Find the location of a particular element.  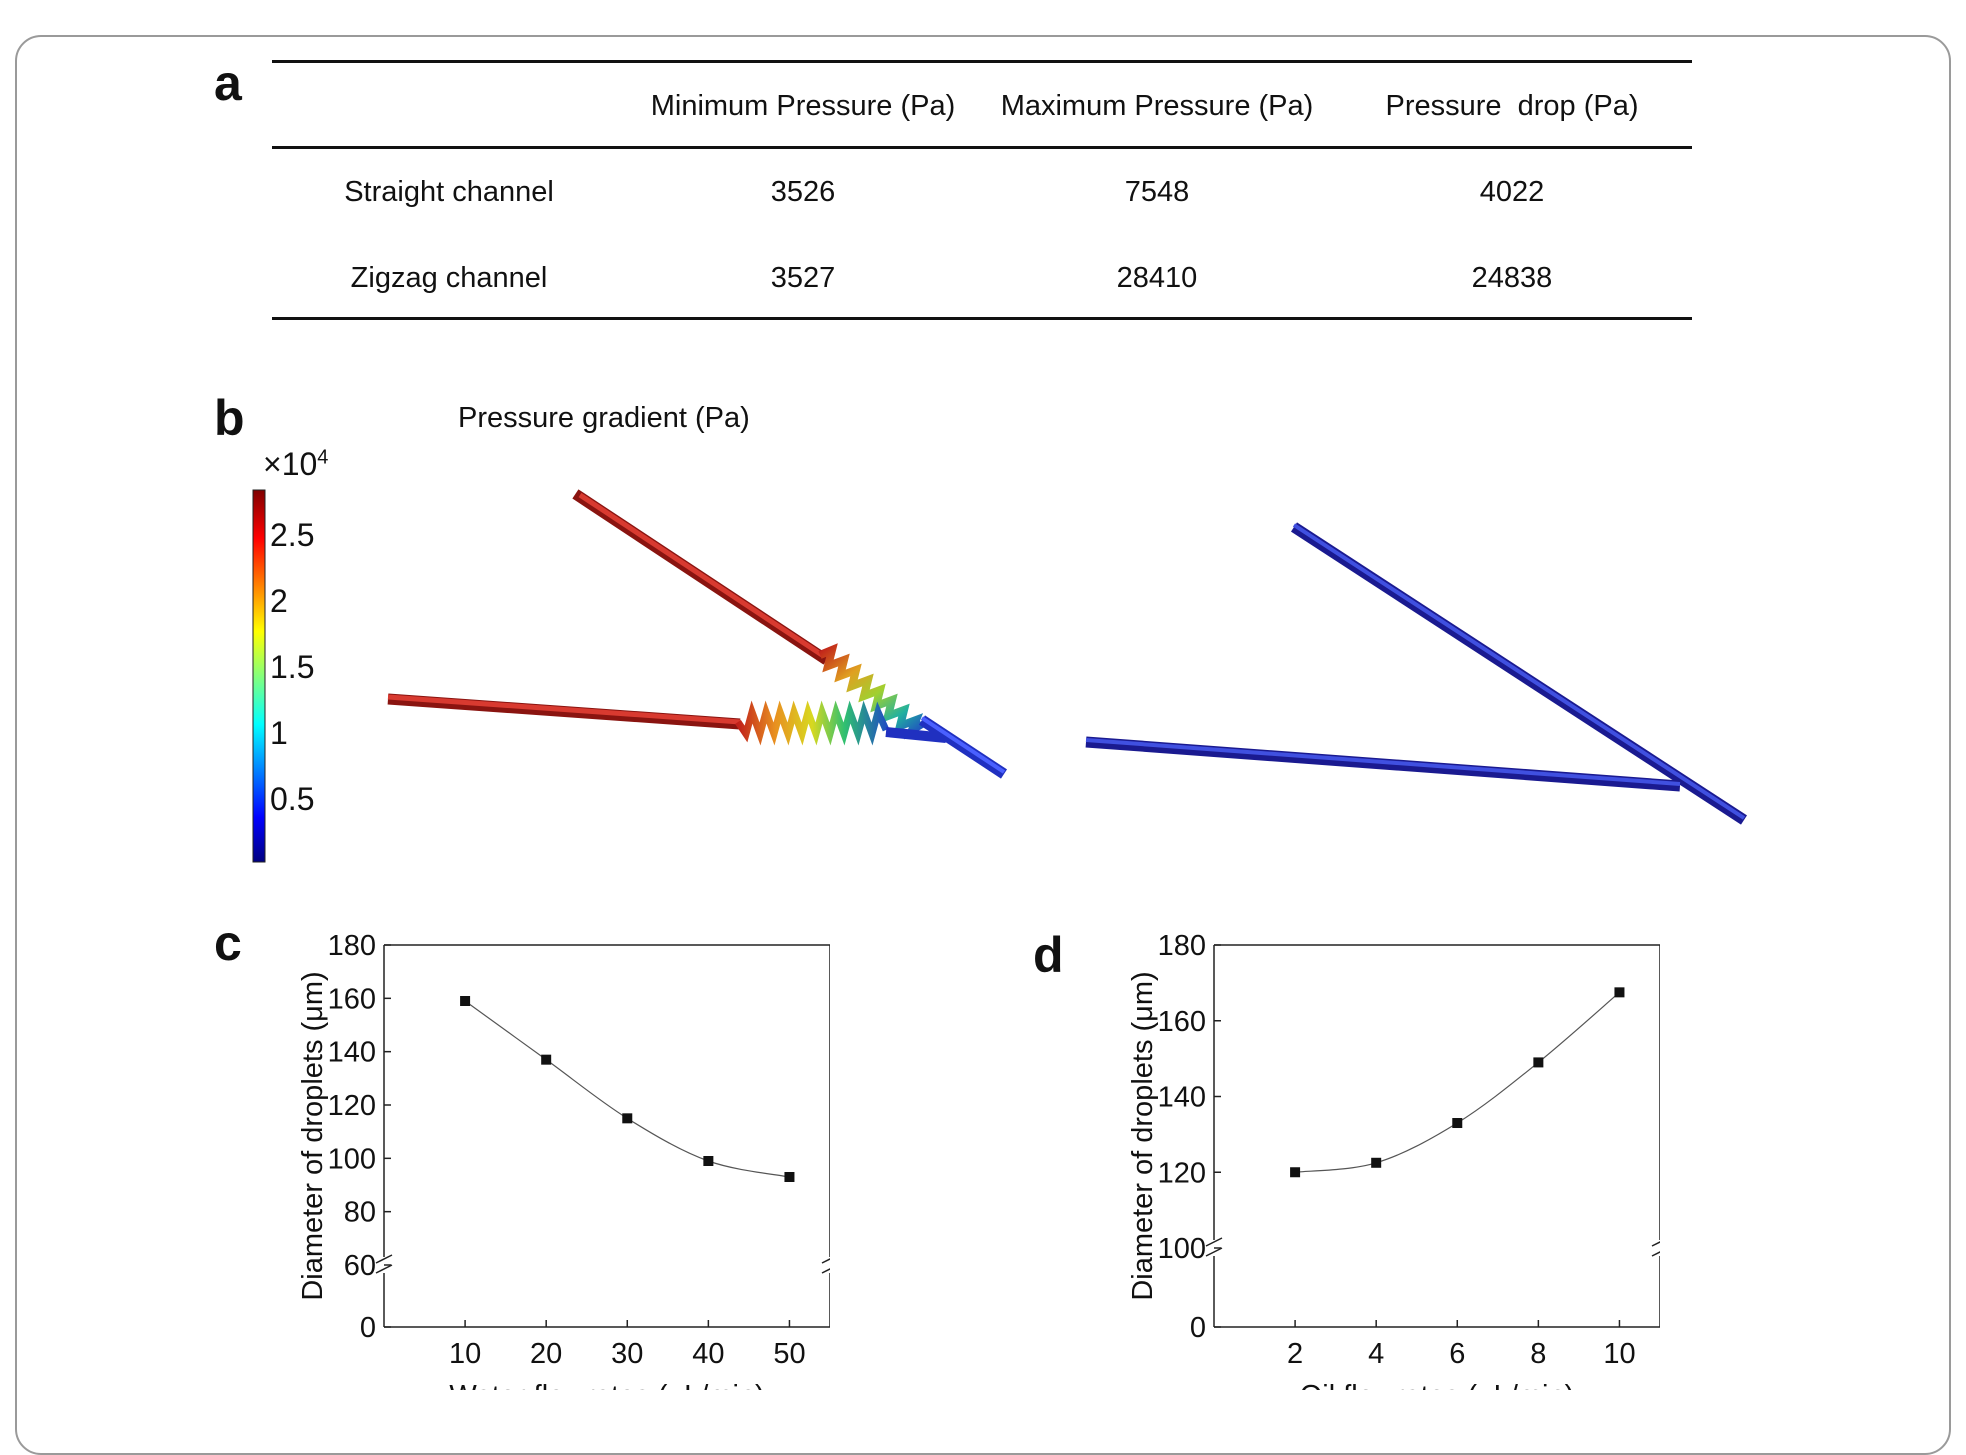

colorbar-label: 1 is located at coordinates (279, 733).